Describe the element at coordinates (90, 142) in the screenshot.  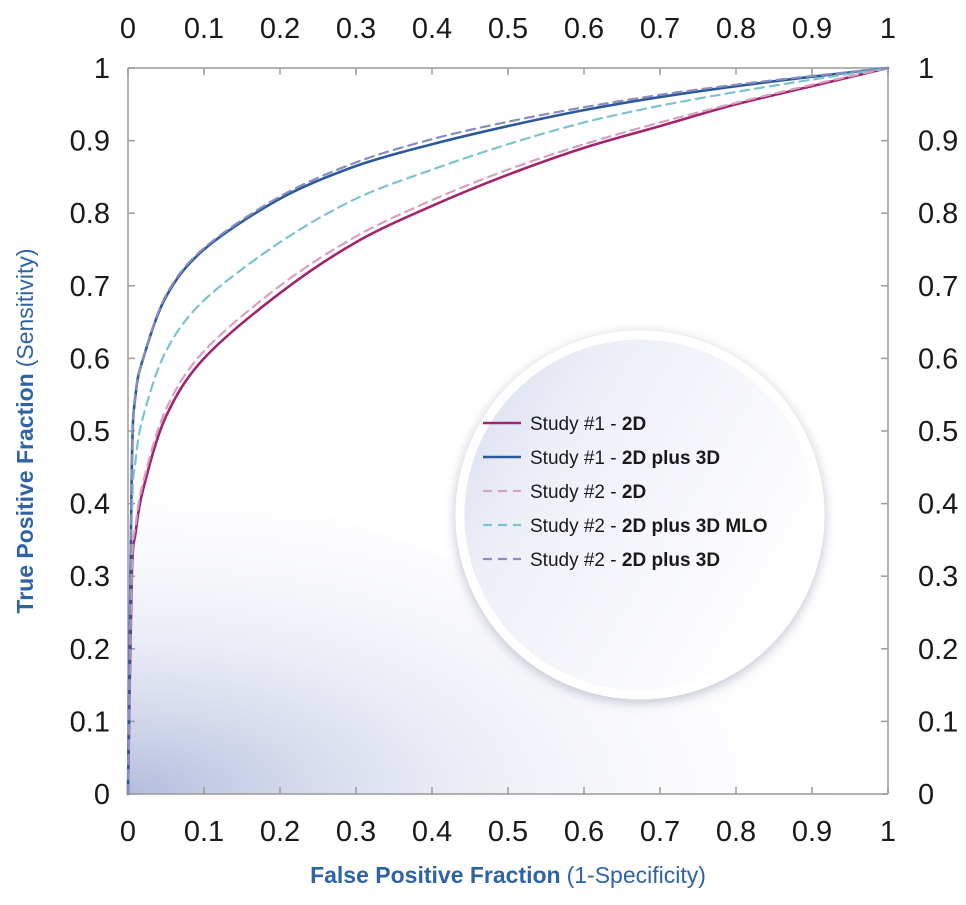
I see `y-tick-label-left: 0.9` at that location.